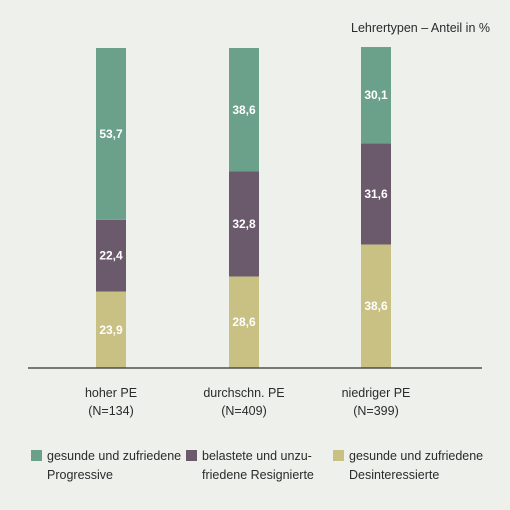 The image size is (510, 510). What do you see at coordinates (394, 475) in the screenshot?
I see `legend-label: Desinteressierte` at bounding box center [394, 475].